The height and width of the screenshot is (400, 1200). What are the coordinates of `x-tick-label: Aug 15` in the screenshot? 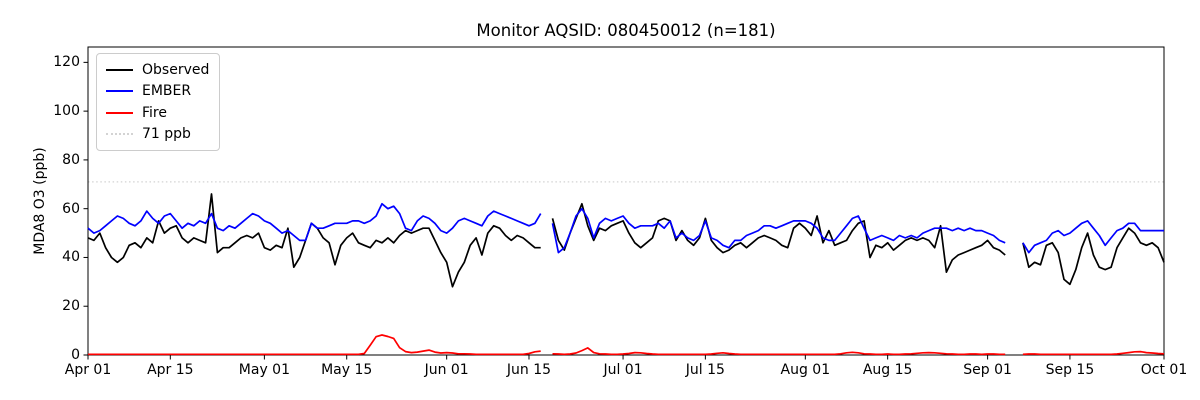 It's located at (887, 370).